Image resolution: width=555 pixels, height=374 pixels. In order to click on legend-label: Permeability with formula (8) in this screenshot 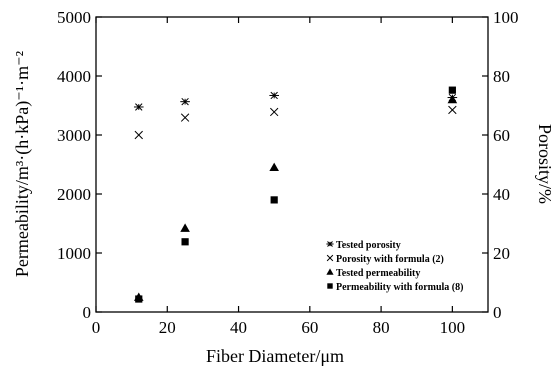, I will do `click(399, 287)`.